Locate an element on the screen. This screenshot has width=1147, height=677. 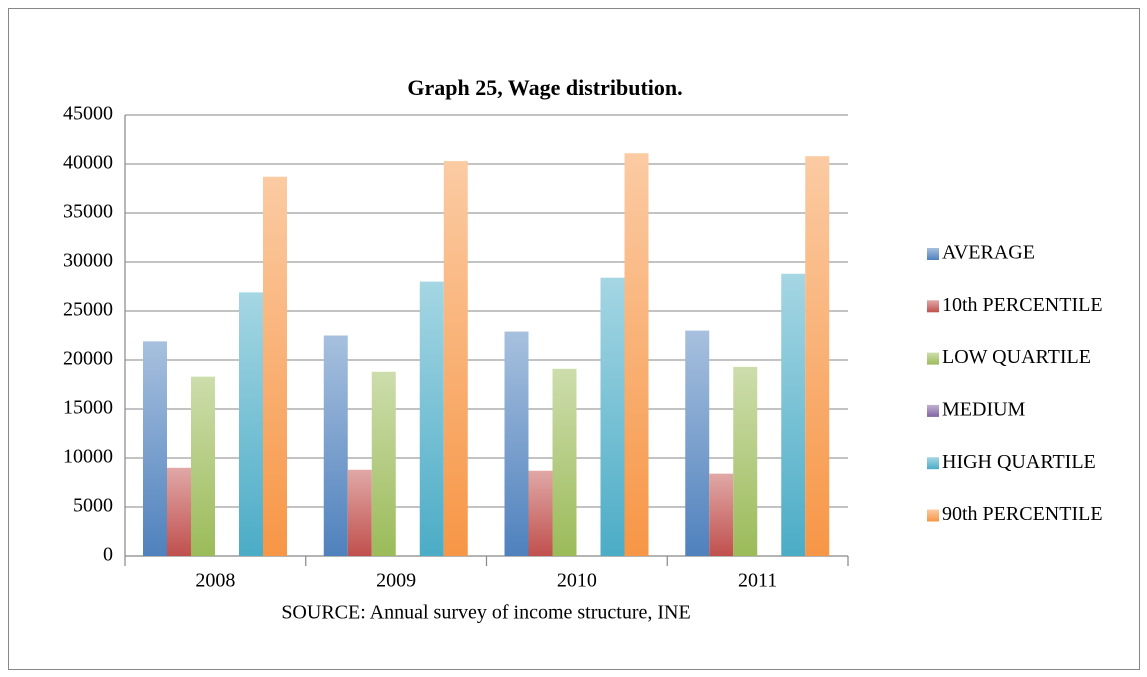
y-tick-label: 20000 is located at coordinates (88, 359).